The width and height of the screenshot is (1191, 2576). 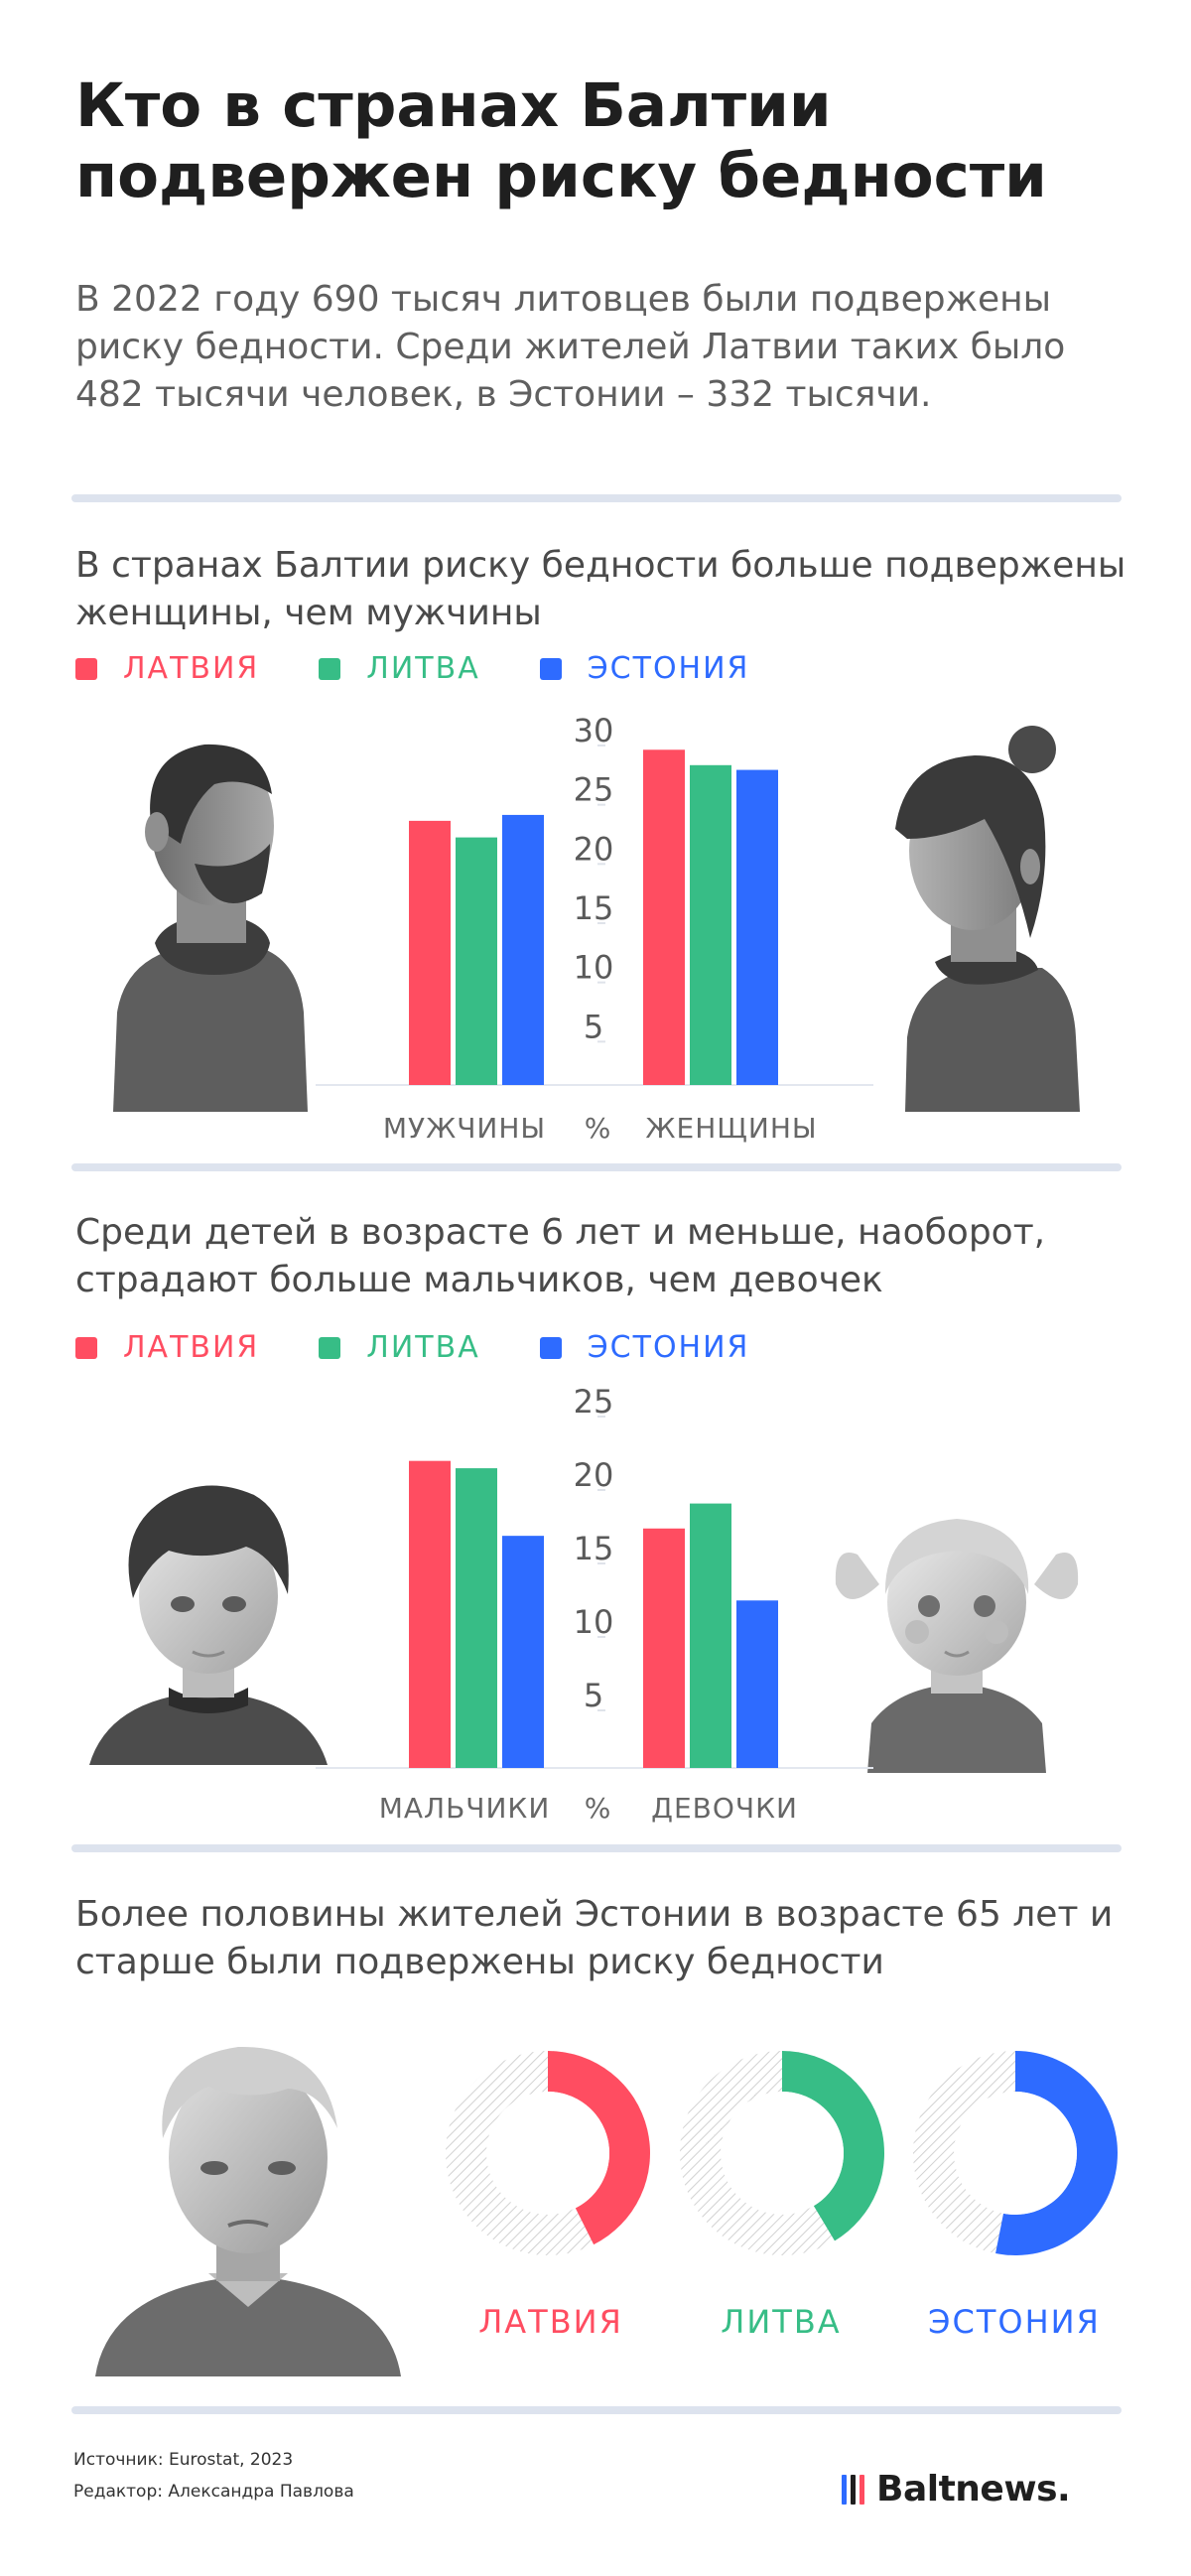 I want to click on donut-lithuania-number: 41,4, so click(x=771, y=2156).